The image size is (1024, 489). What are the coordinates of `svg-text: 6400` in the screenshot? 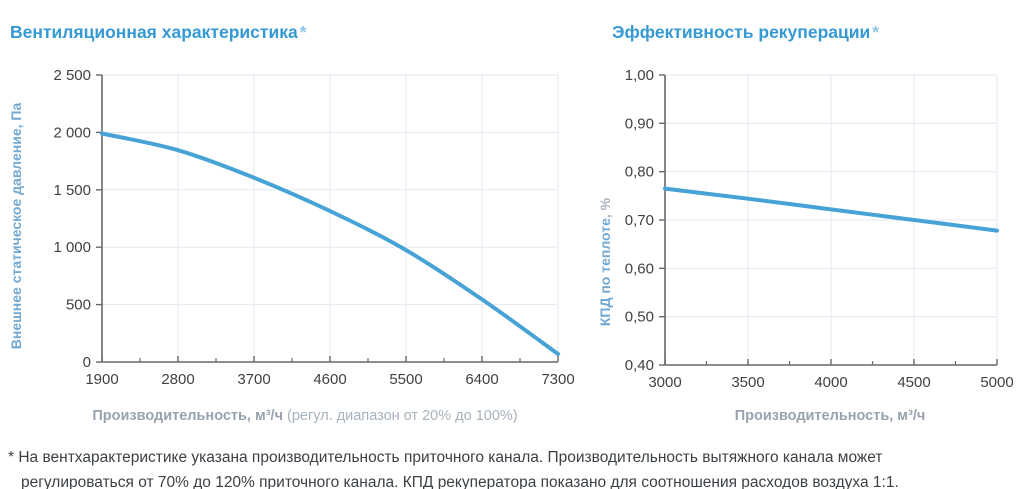 It's located at (481, 379).